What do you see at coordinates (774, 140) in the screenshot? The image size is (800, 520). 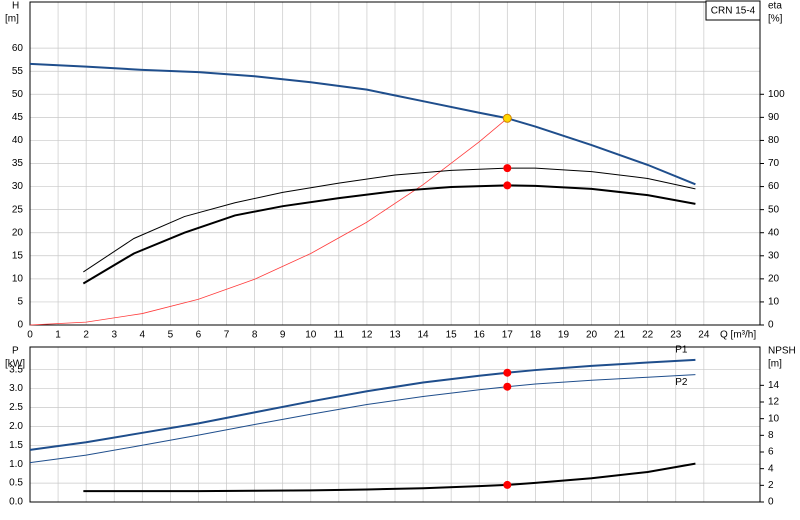 I see `y2-tick-label: 80` at bounding box center [774, 140].